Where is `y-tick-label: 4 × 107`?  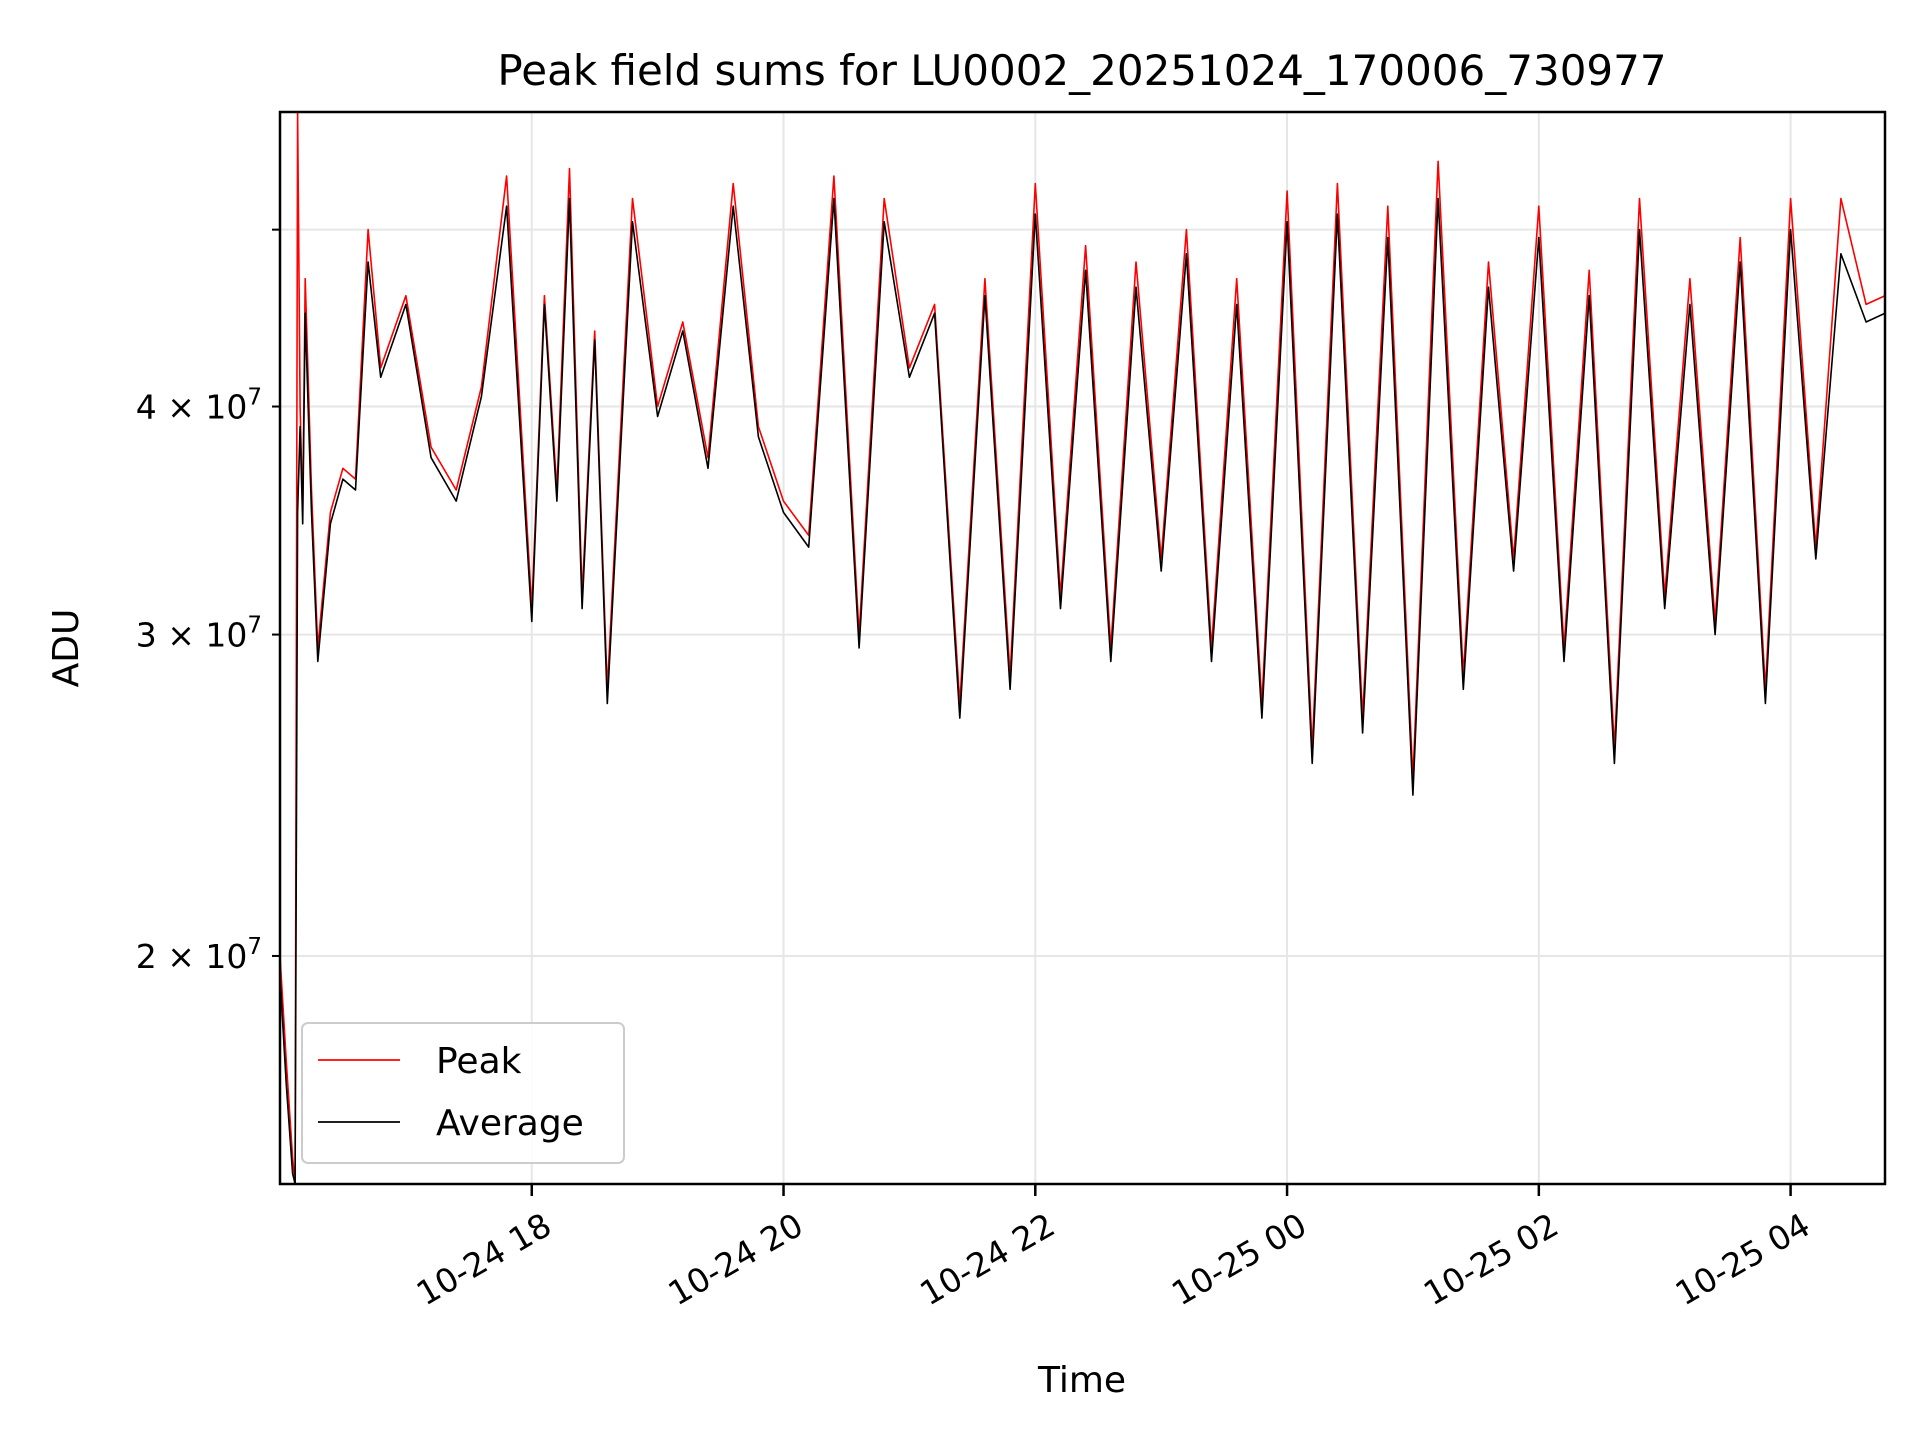 y-tick-label: 4 × 107 is located at coordinates (199, 406).